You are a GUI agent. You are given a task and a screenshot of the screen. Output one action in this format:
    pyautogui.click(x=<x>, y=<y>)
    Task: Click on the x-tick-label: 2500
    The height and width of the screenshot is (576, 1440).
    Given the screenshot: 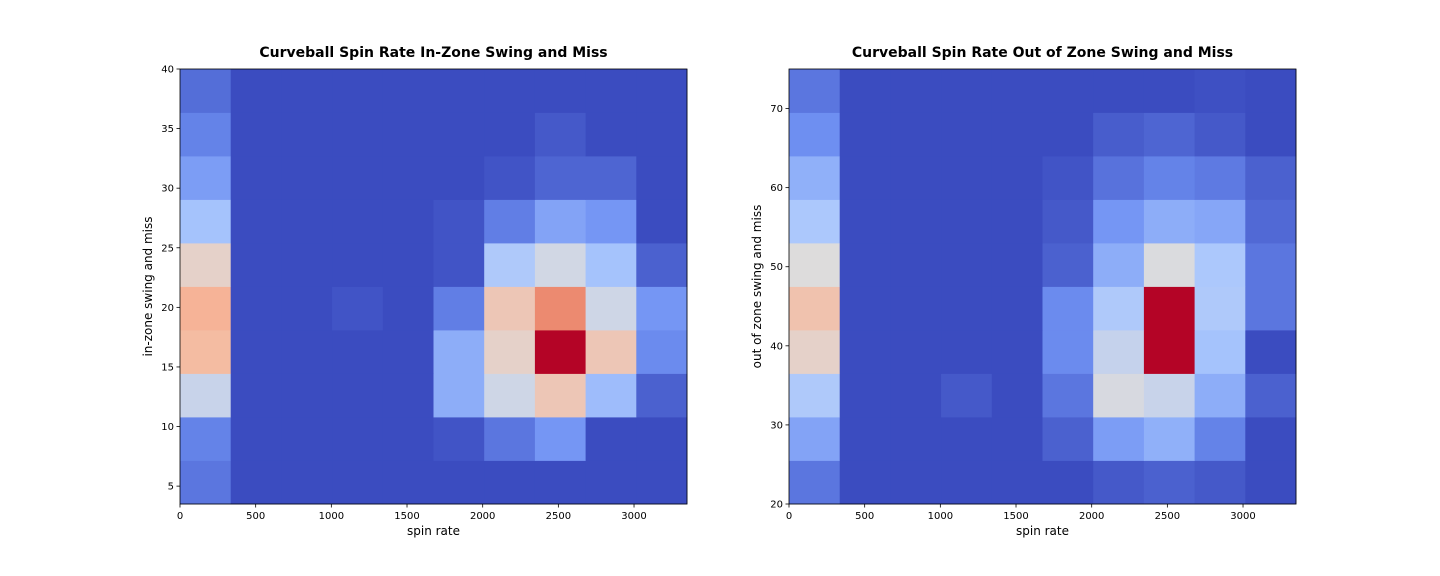 What is the action you would take?
    pyautogui.click(x=1167, y=516)
    